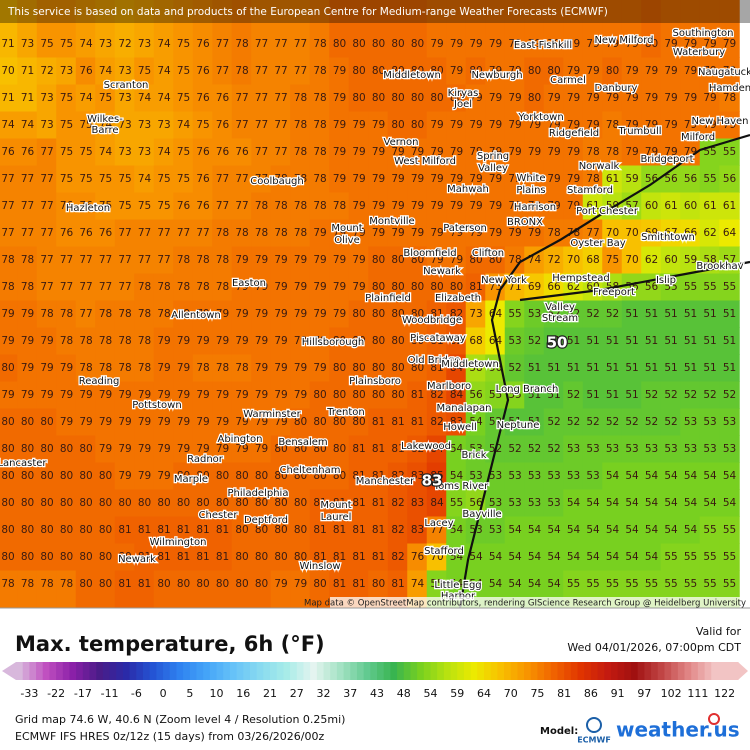 Image resolution: width=750 pixels, height=750 pixels. I want to click on place-label: Stream, so click(560, 318).